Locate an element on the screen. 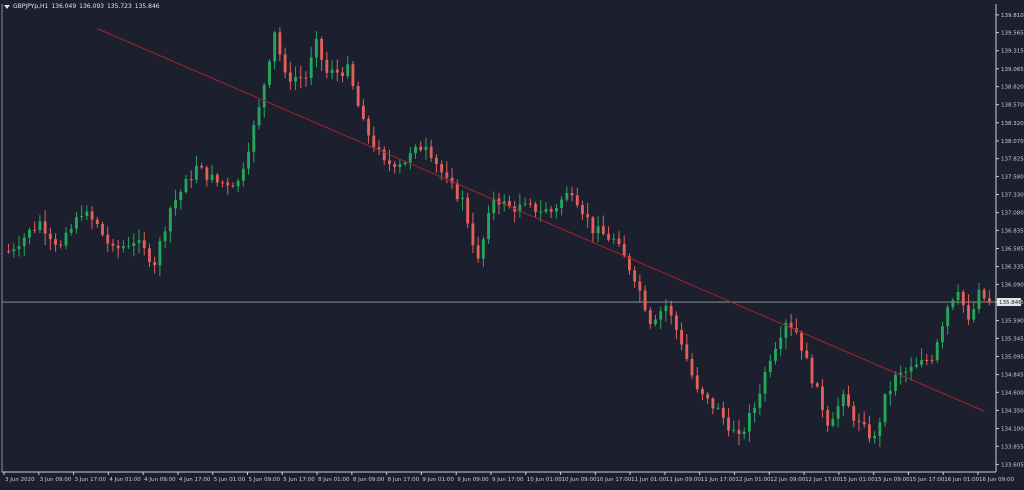  x-tick-label: 10 Jun 09:00 is located at coordinates (579, 480).